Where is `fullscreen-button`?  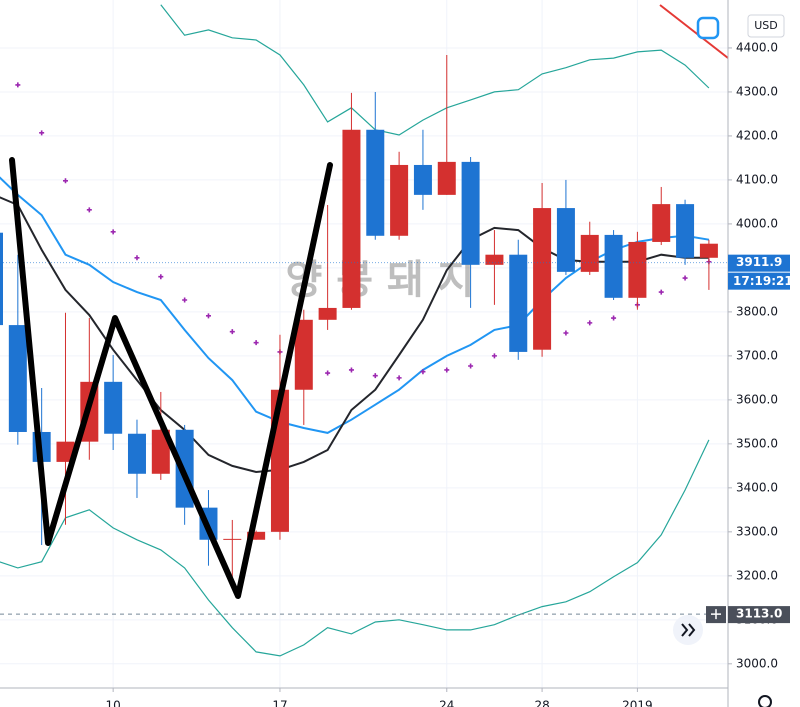
fullscreen-button is located at coordinates (708, 28).